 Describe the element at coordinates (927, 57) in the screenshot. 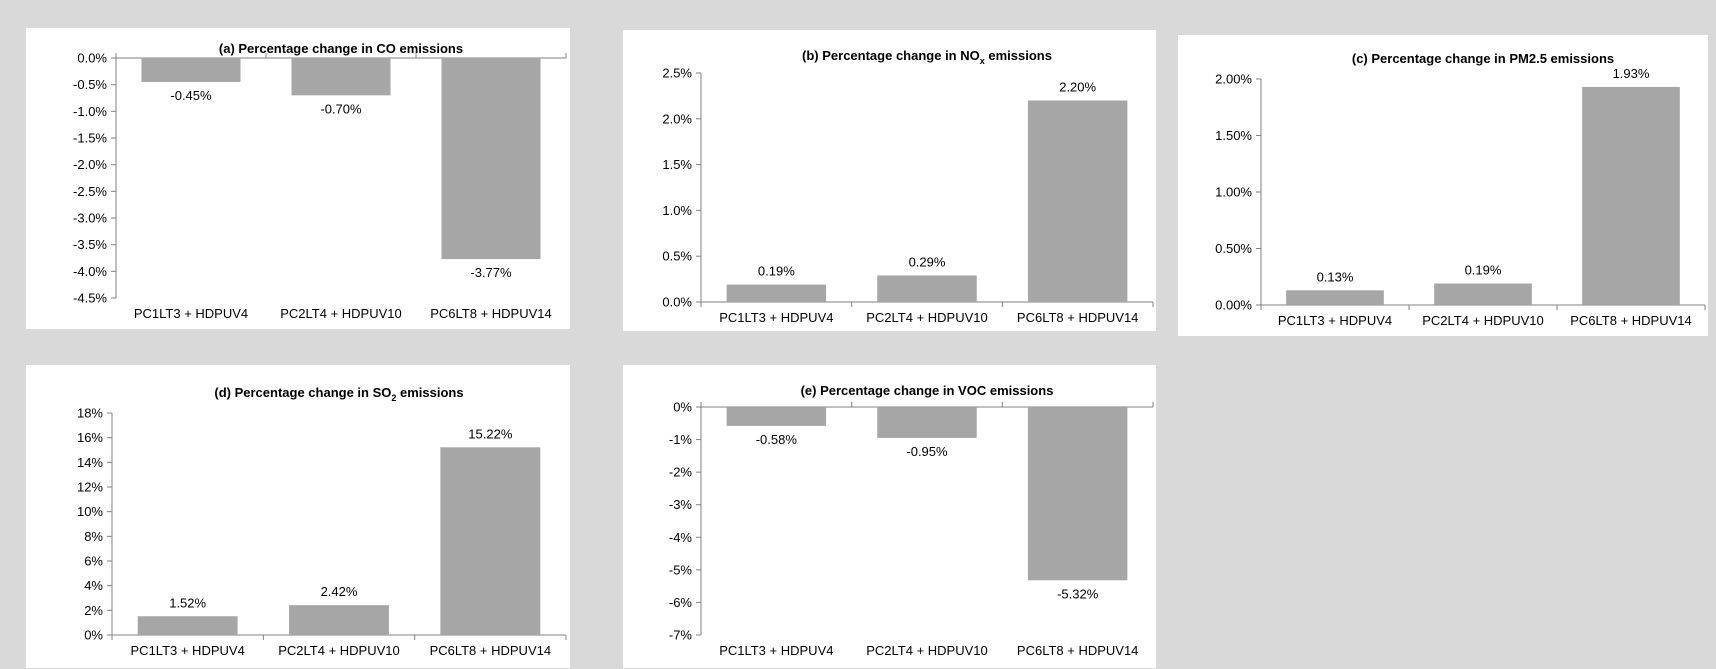

I see `chart-title: (b) Percentage change in NOx emissions` at that location.